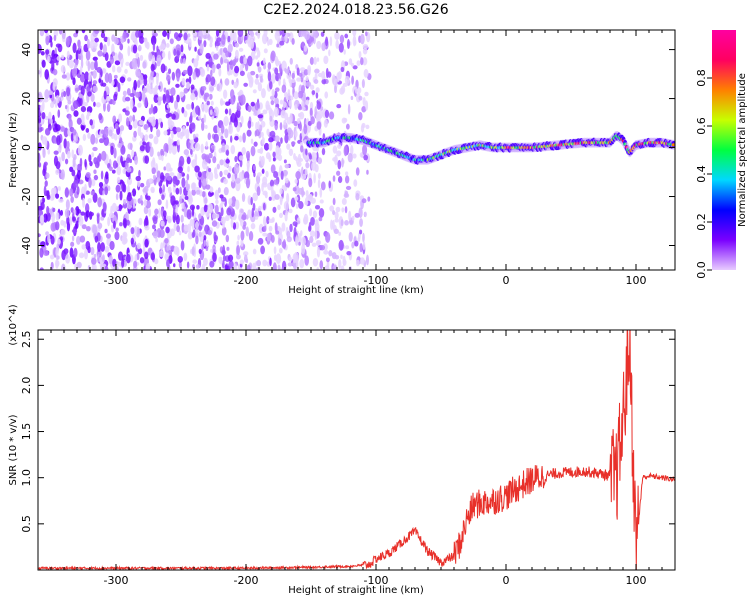 This screenshot has width=750, height=600. What do you see at coordinates (703, 174) in the screenshot?
I see `colorbar-ticks: 0.0 0.2 0.4 0.6 0.8` at bounding box center [703, 174].